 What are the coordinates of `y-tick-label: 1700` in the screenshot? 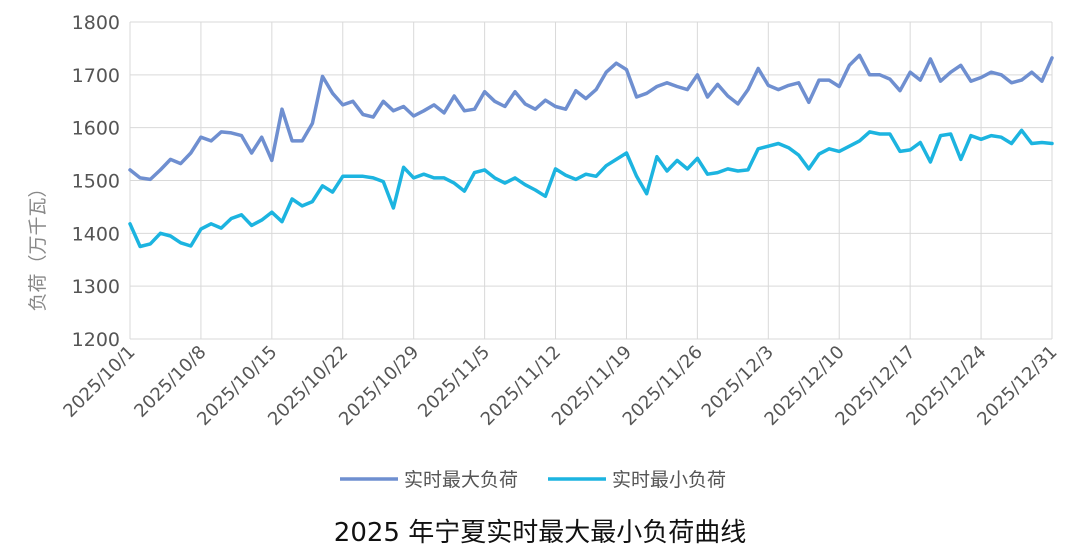 It's located at (96, 76).